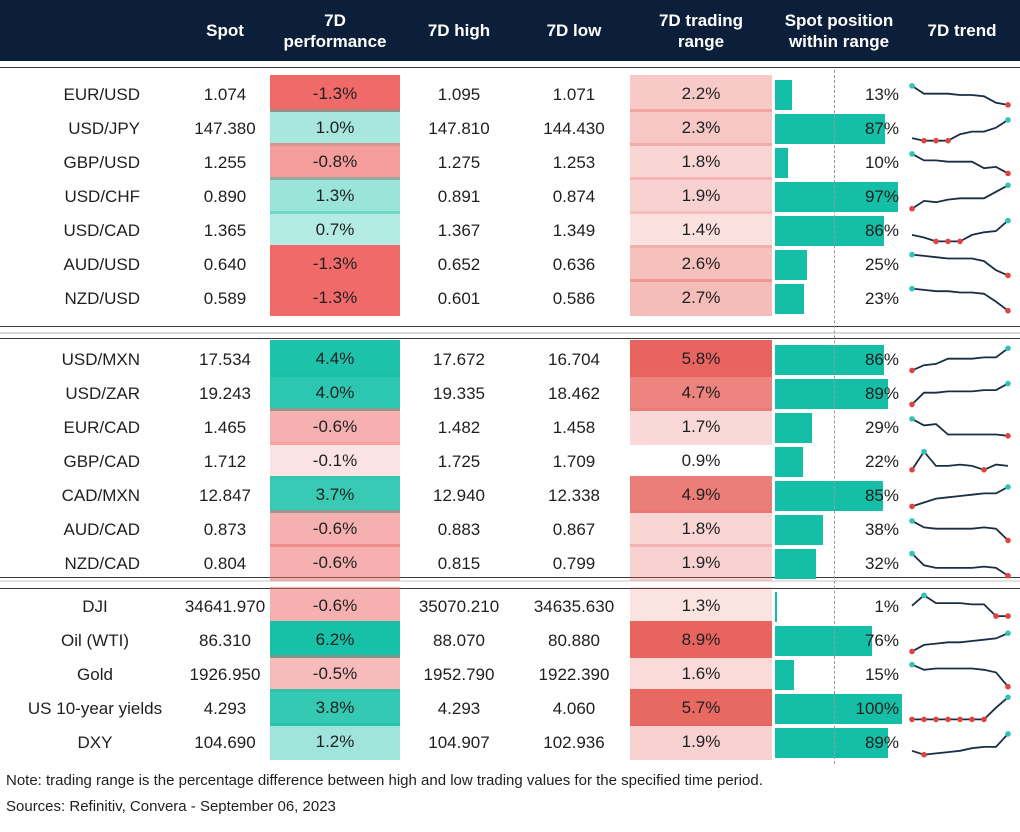 The height and width of the screenshot is (832, 1020). What do you see at coordinates (510, 195) in the screenshot?
I see `table-row: USD/CHF 0.890 1.3% 0.891 0.874 1.9% 97%` at bounding box center [510, 195].